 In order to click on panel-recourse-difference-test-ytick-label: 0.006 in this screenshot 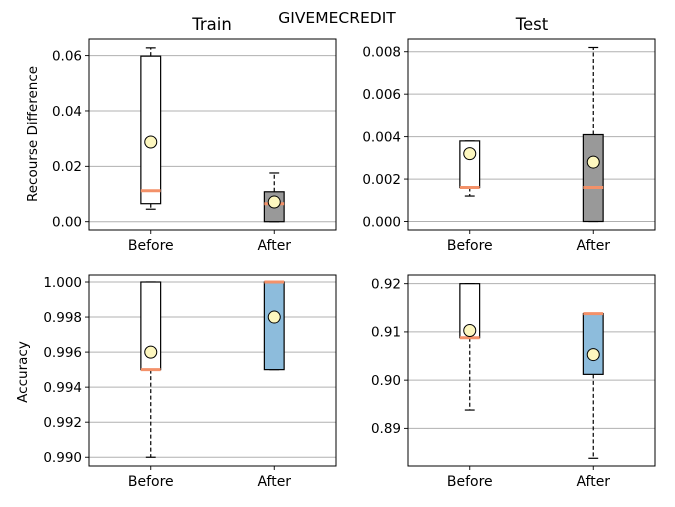, I will do `click(381, 95)`.